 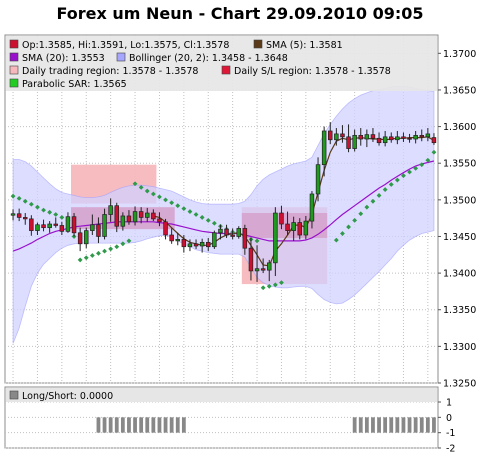 I want to click on y-tick-label: 1, so click(x=449, y=403).